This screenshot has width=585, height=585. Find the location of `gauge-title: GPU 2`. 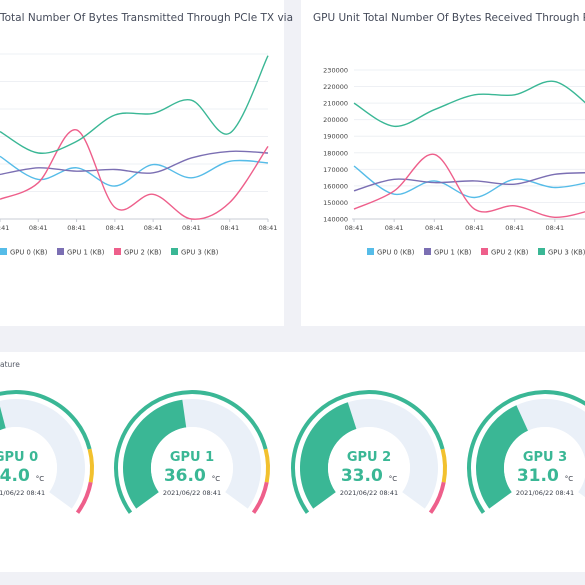

gauge-title: GPU 2 is located at coordinates (369, 457).